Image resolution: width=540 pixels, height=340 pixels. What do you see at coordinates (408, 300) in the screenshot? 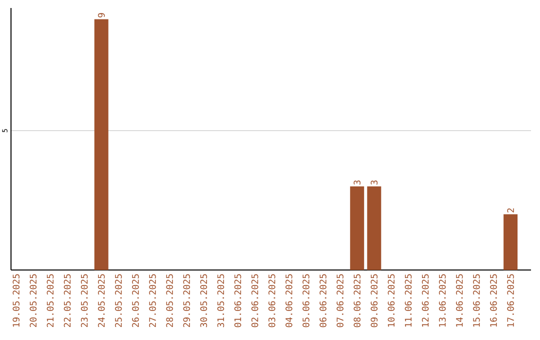
I see `x-tick-label: 11.06.2025` at bounding box center [408, 300].